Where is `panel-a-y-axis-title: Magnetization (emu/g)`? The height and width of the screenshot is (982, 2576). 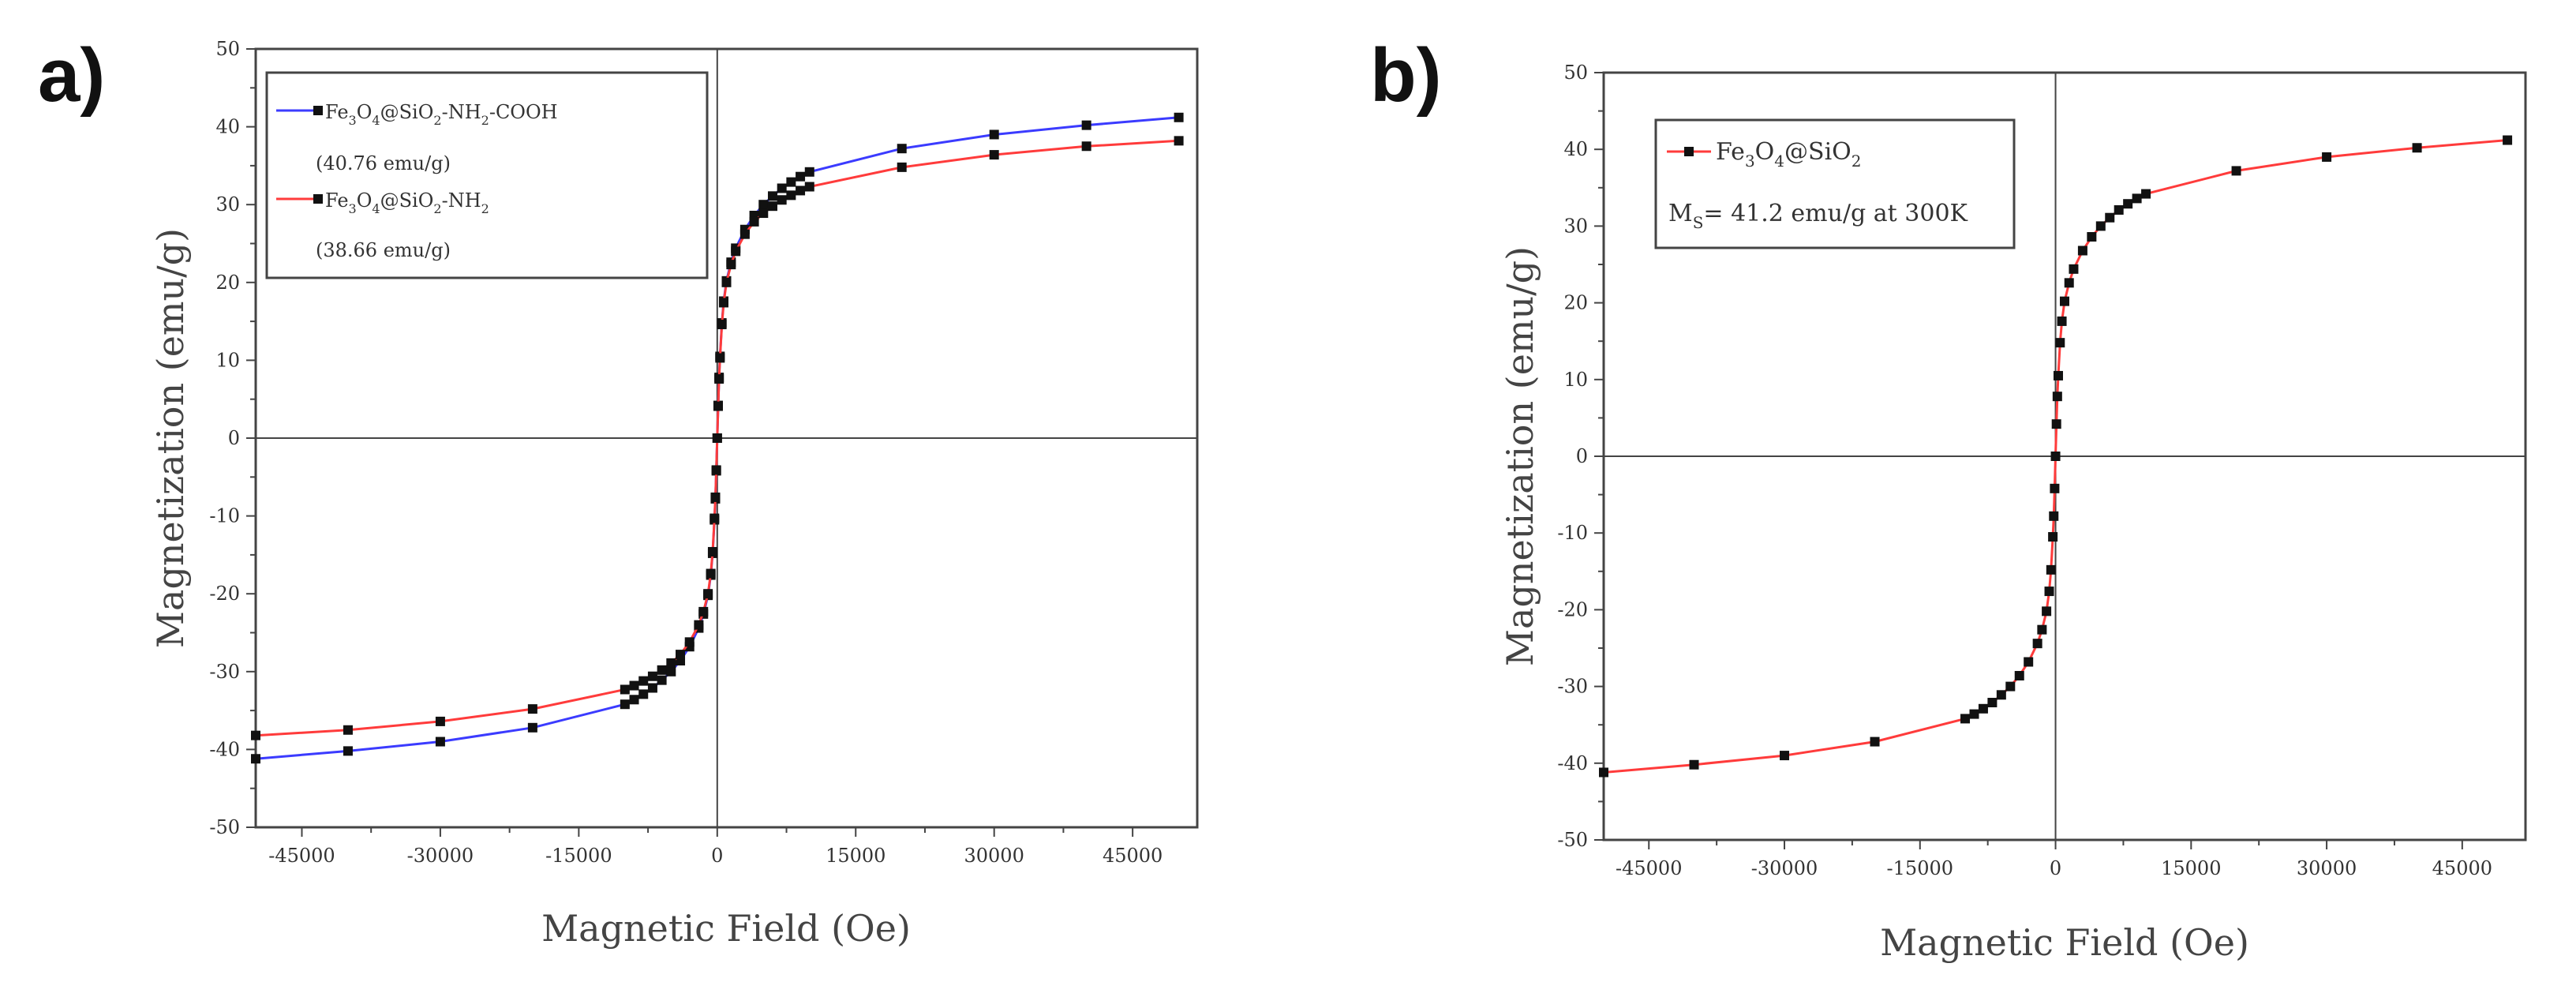 panel-a-y-axis-title: Magnetization (emu/g) is located at coordinates (170, 438).